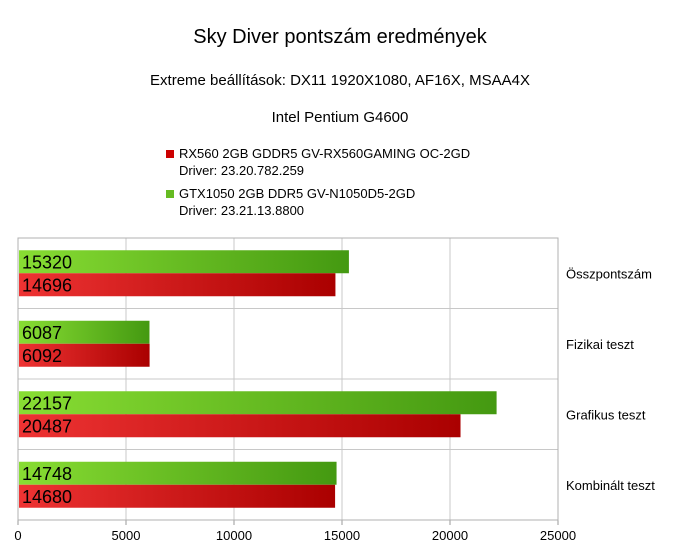 This screenshot has height=555, width=680. What do you see at coordinates (170, 154) in the screenshot?
I see `legend-swatch-rx560` at bounding box center [170, 154].